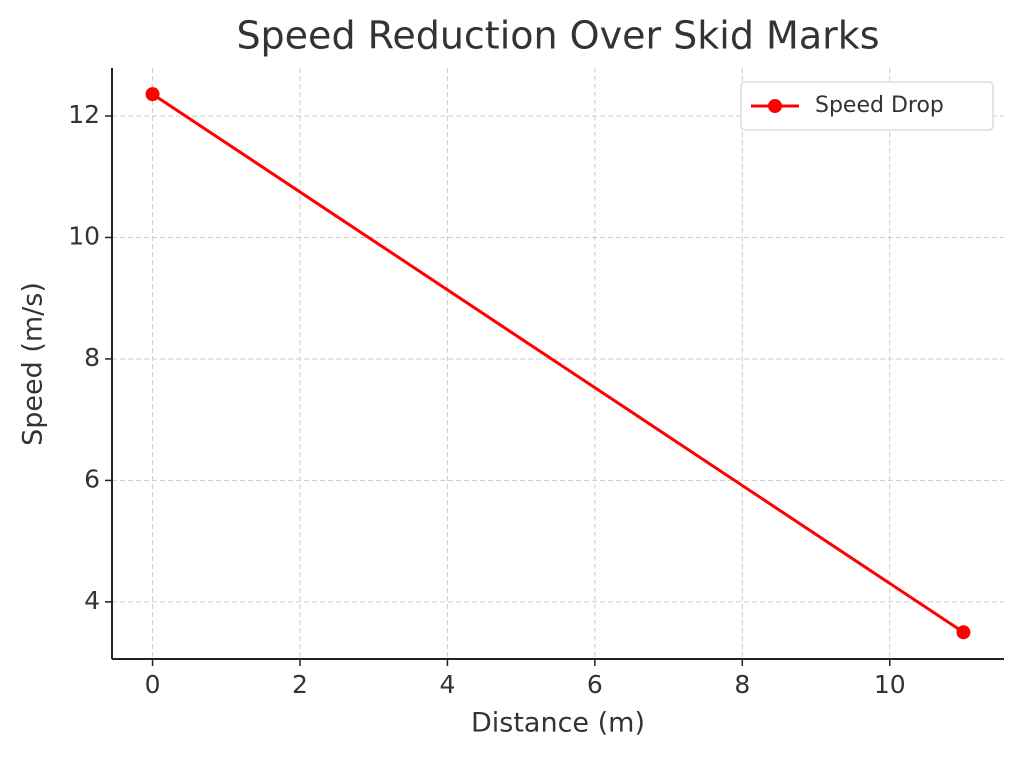  Describe the element at coordinates (879, 105) in the screenshot. I see `legend-label: Speed Drop` at that location.